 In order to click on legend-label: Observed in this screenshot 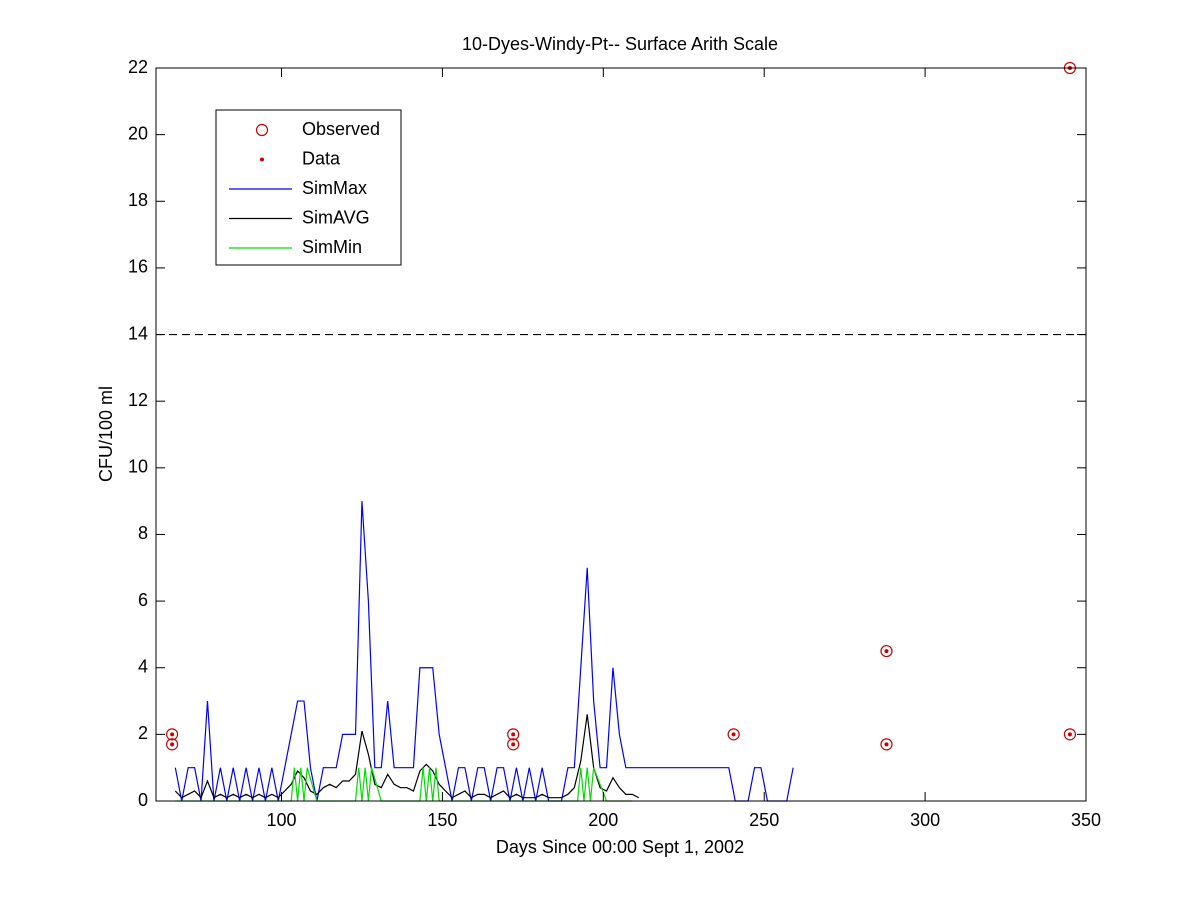, I will do `click(341, 129)`.